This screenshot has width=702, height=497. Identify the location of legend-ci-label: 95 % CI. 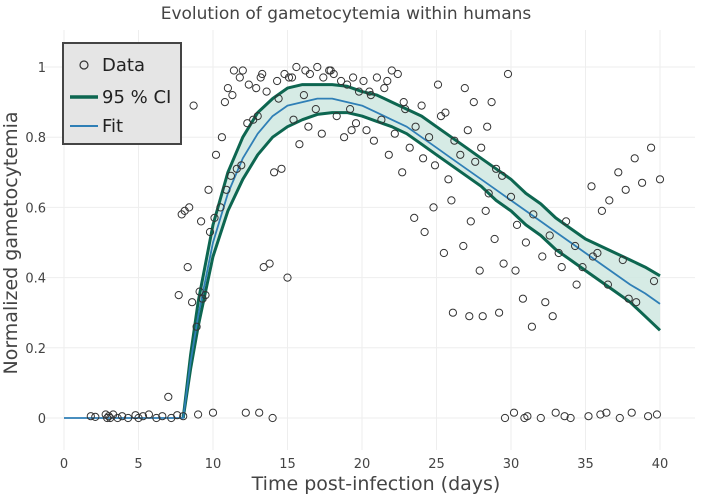
(136, 97).